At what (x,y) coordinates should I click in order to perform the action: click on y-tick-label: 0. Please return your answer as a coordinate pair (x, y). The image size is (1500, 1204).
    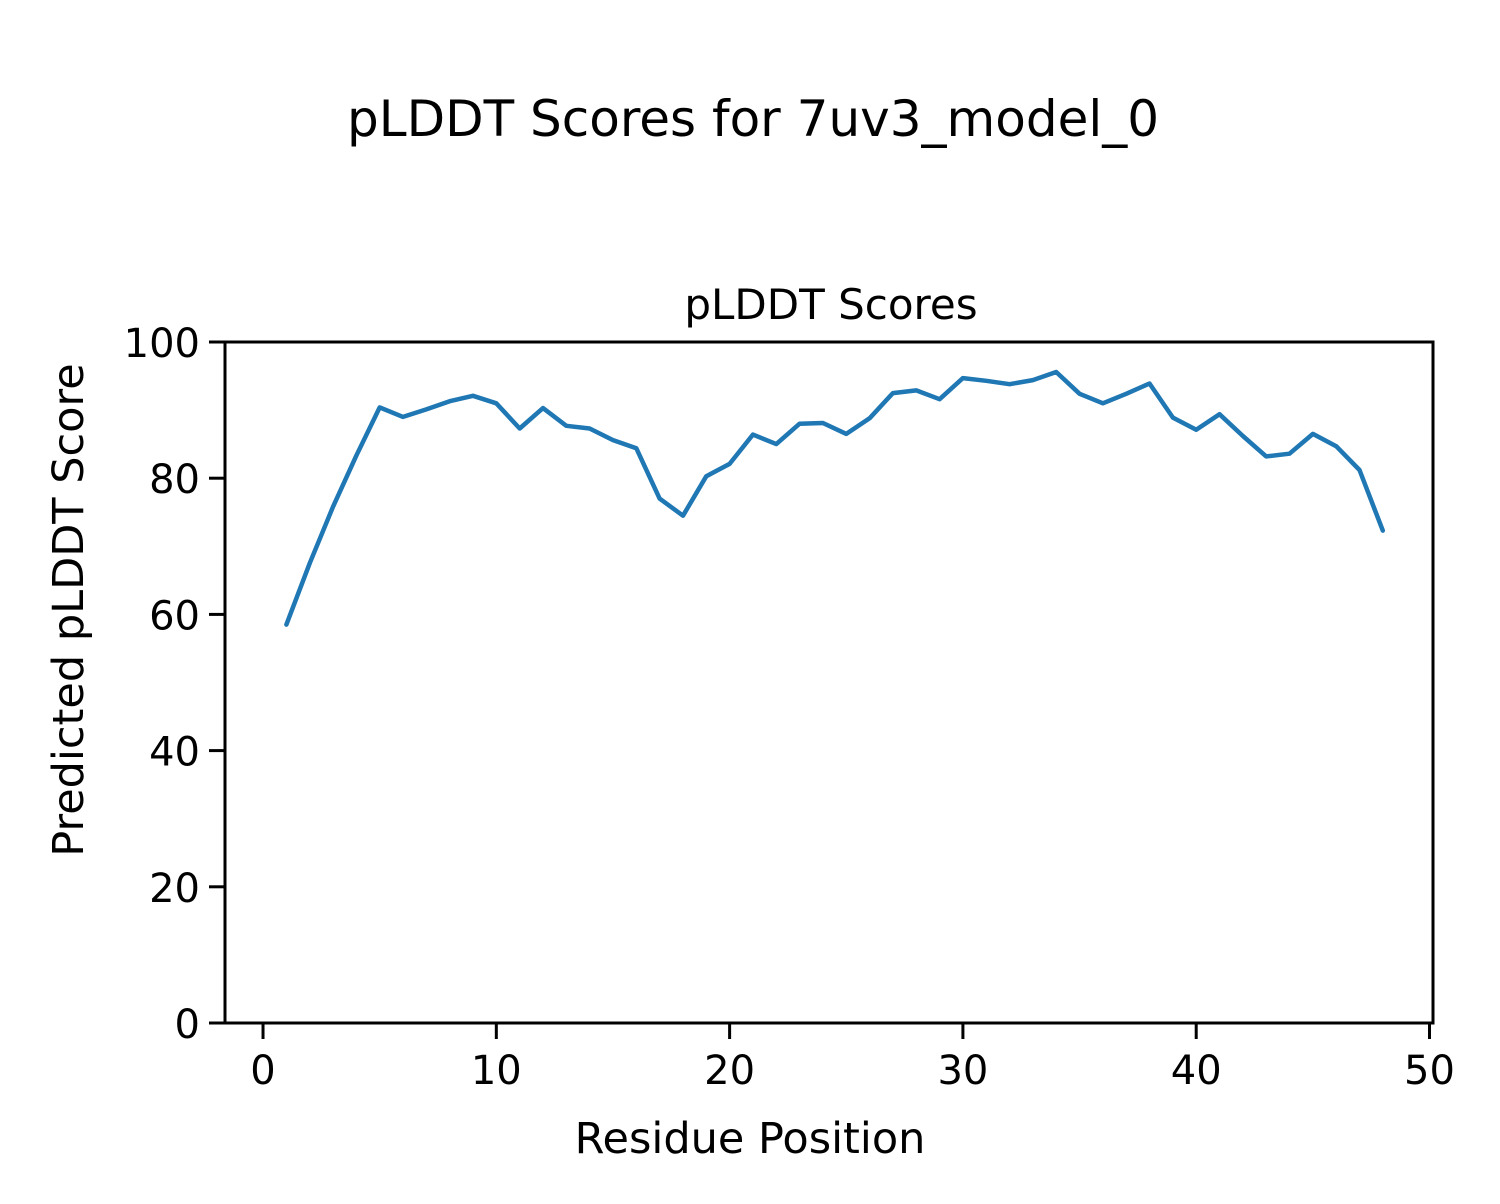
    Looking at the image, I should click on (187, 1025).